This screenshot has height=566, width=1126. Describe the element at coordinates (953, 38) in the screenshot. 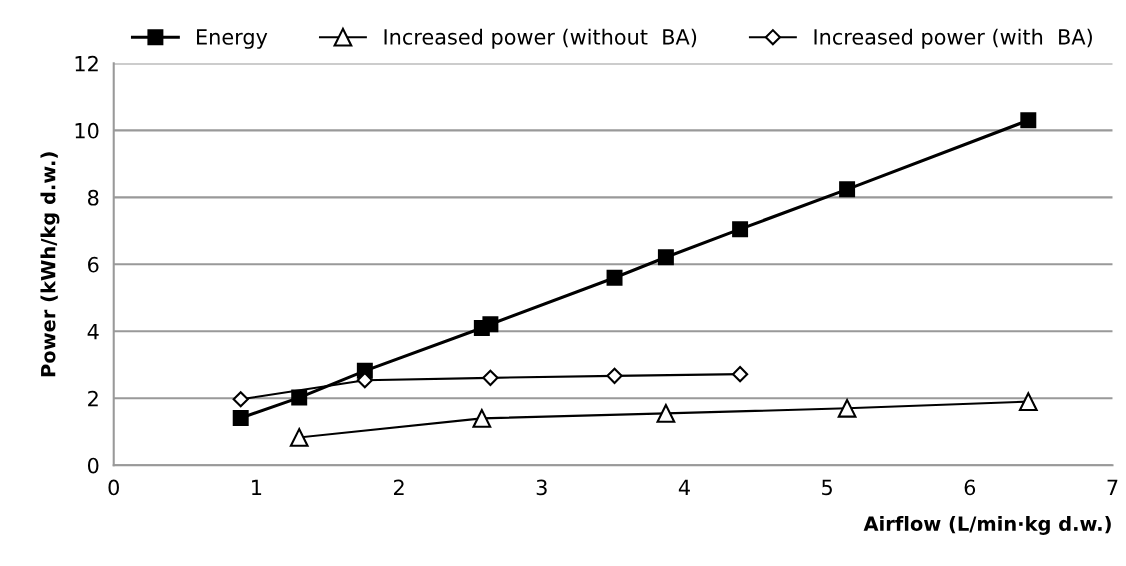

I see `legend-label: Increased power (with BA)` at that location.